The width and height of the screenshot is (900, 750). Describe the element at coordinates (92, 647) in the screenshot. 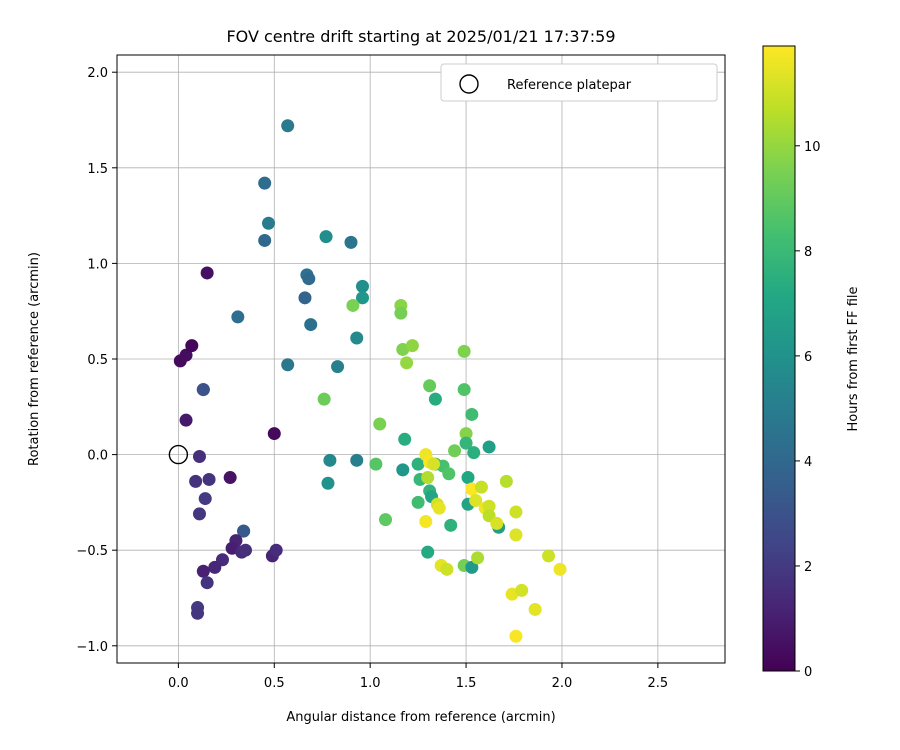

I see `y-tick-label: −1.0` at that location.